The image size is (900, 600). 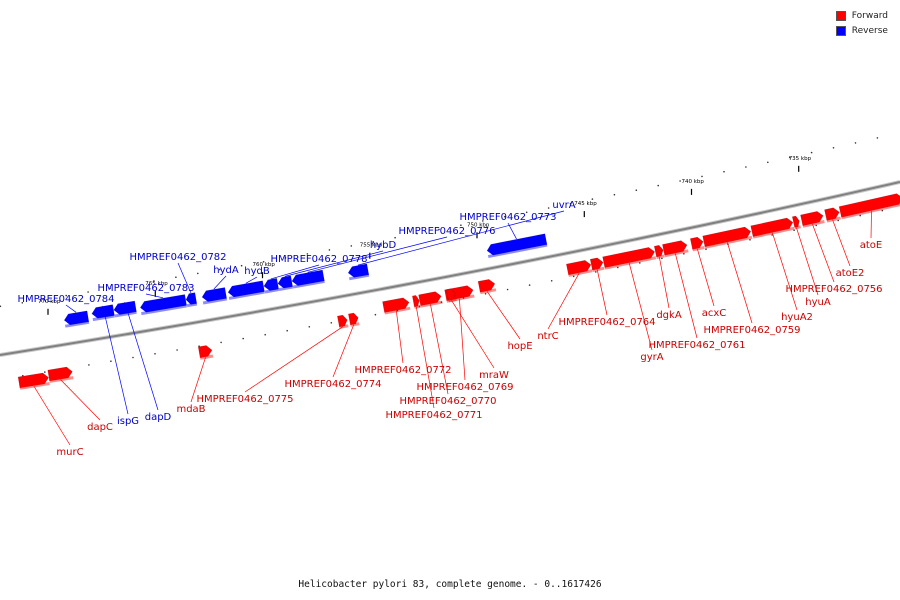 I want to click on gene-hyuA2, so click(x=772, y=228).